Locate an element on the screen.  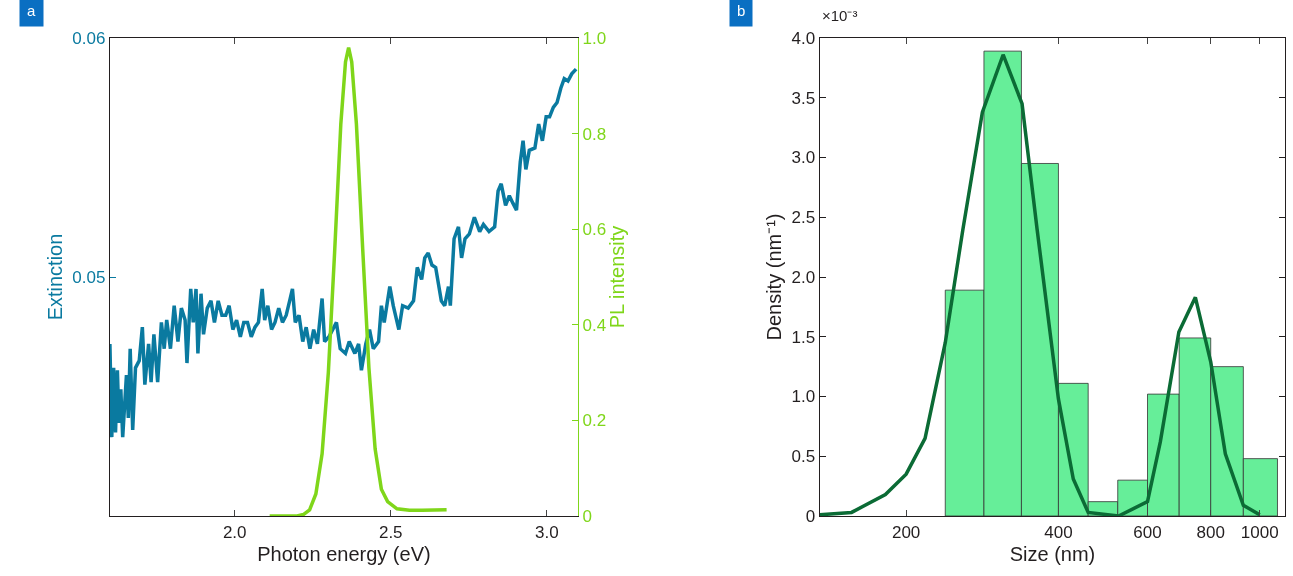
y-tick-label: 2.0 is located at coordinates (803, 277).